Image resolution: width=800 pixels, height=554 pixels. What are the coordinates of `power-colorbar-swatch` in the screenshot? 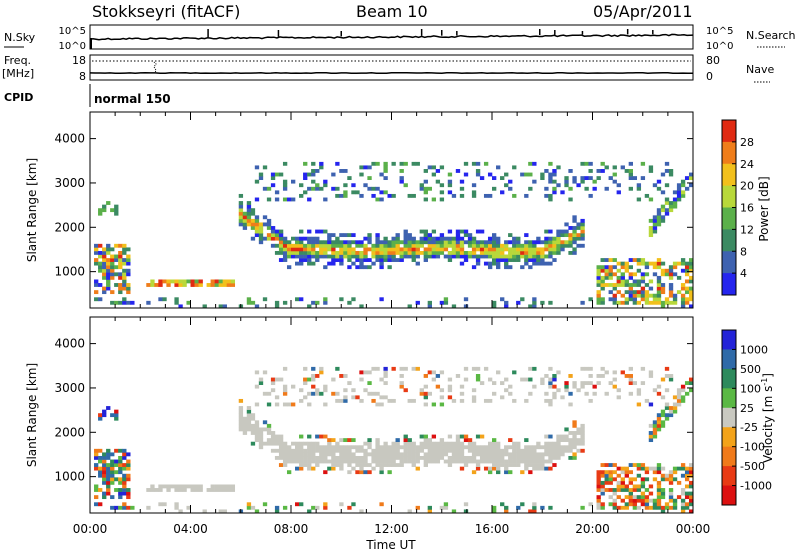 It's located at (729, 131).